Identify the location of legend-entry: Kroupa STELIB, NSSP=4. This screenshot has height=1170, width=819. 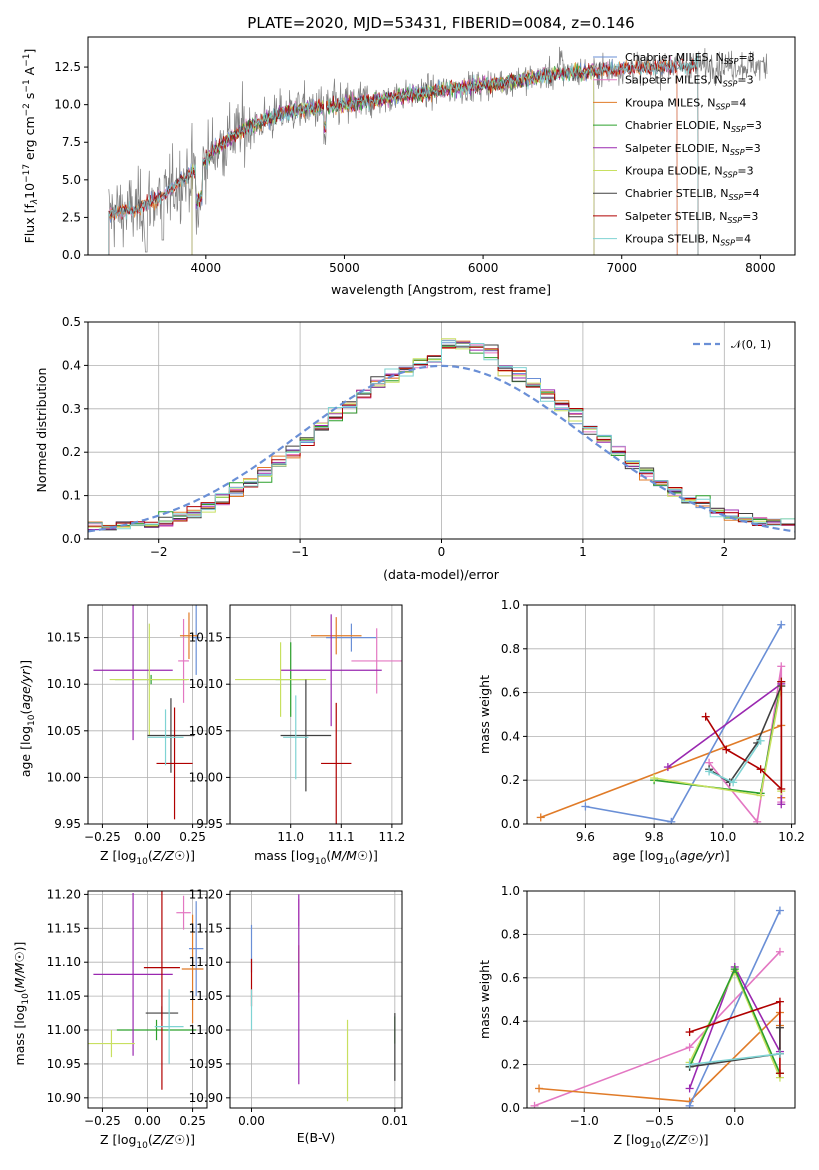
(688, 240).